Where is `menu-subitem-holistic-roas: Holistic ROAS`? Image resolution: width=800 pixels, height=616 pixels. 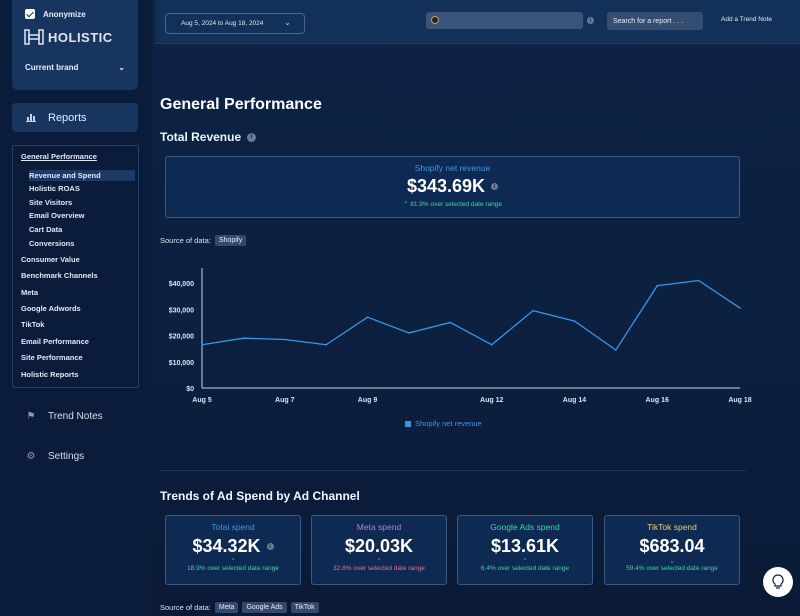 menu-subitem-holistic-roas: Holistic ROAS is located at coordinates (54, 188).